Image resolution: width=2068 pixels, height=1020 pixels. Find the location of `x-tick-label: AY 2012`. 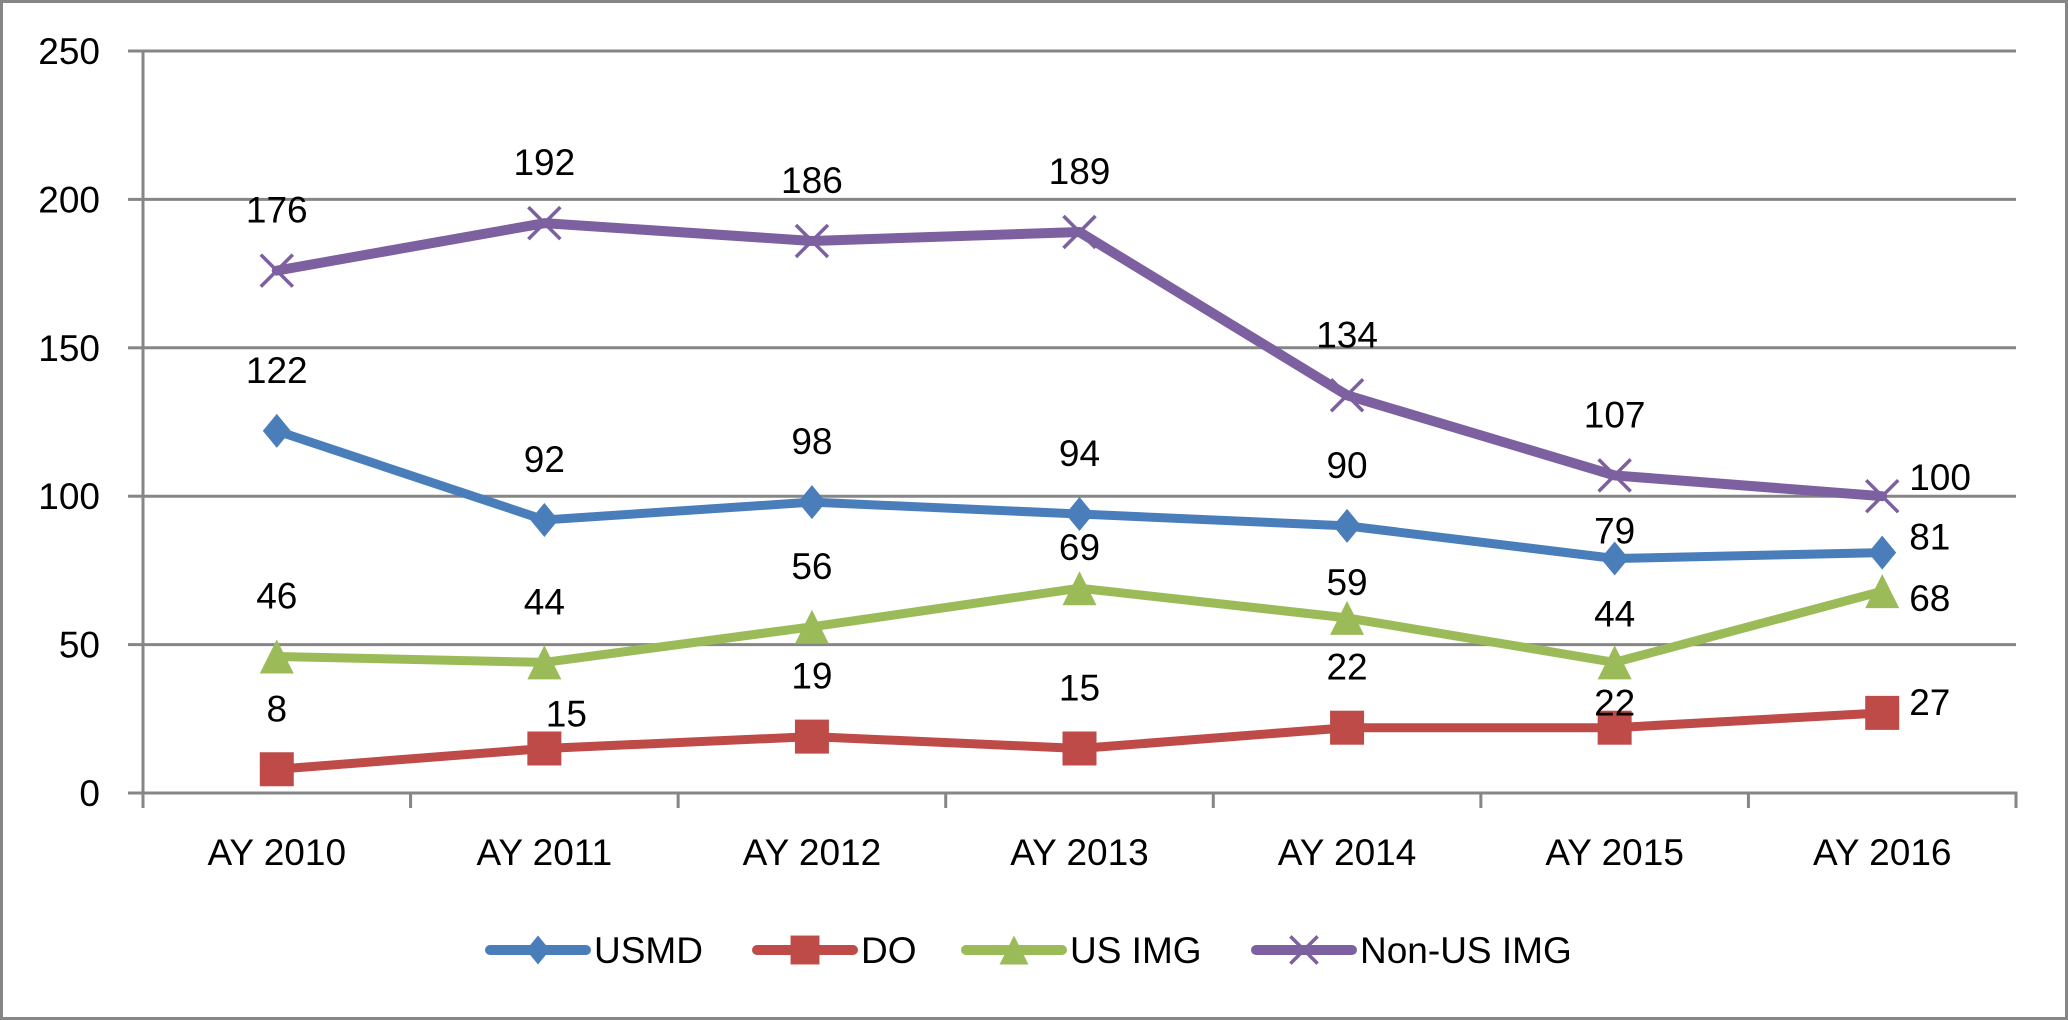

x-tick-label: AY 2012 is located at coordinates (812, 852).